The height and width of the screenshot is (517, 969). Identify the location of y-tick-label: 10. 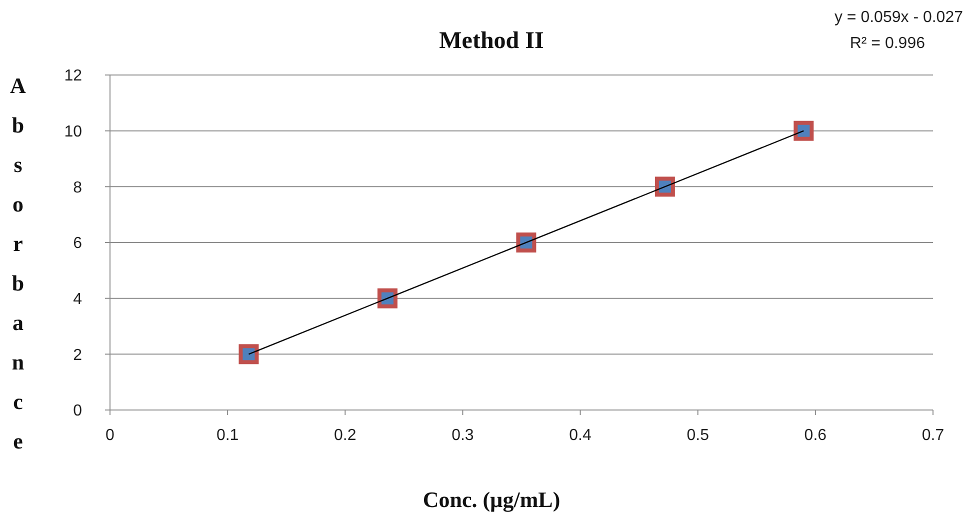
(73, 131).